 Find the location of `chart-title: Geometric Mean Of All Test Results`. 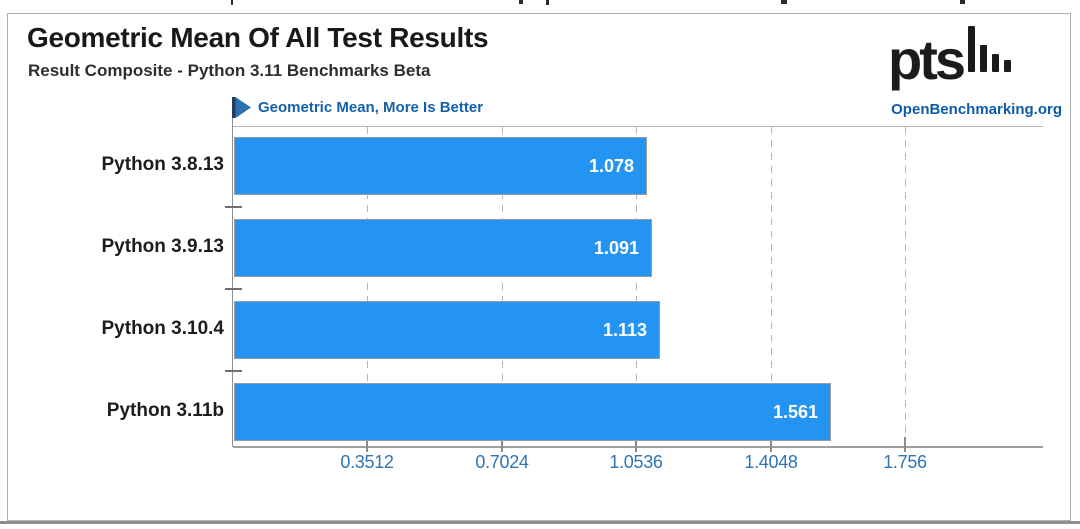

chart-title: Geometric Mean Of All Test Results is located at coordinates (258, 37).